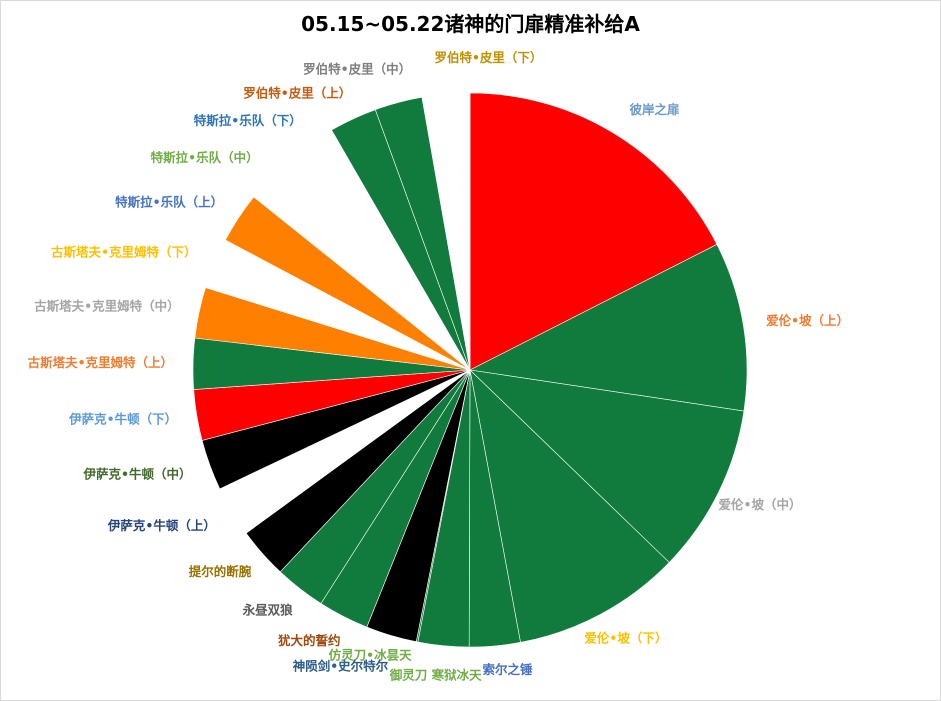 The height and width of the screenshot is (701, 941). What do you see at coordinates (435, 675) in the screenshot?
I see `slice-label: 御灵刀 寒狱冰天` at bounding box center [435, 675].